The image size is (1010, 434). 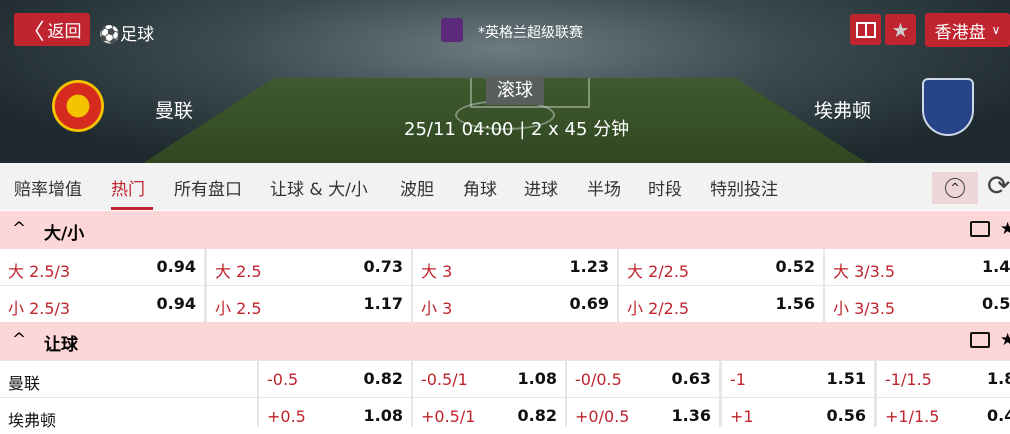 I want to click on chevron-left-icon: 〈, so click(x=33, y=32).